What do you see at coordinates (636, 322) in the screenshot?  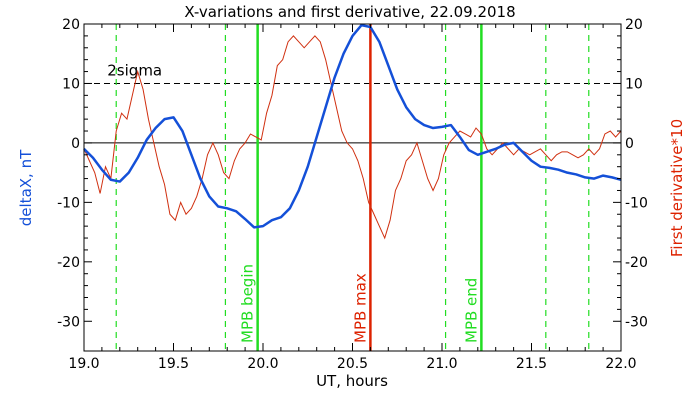 I see `y-tick-label-right: -30` at bounding box center [636, 322].